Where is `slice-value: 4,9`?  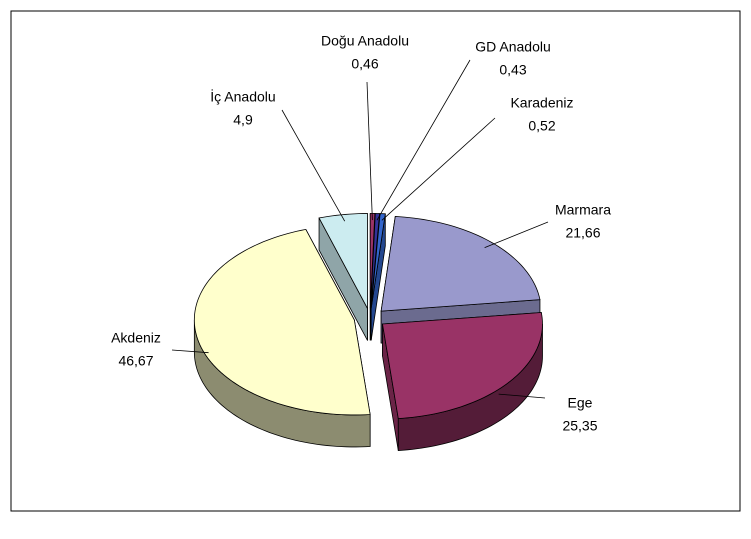
slice-value: 4,9 is located at coordinates (243, 120).